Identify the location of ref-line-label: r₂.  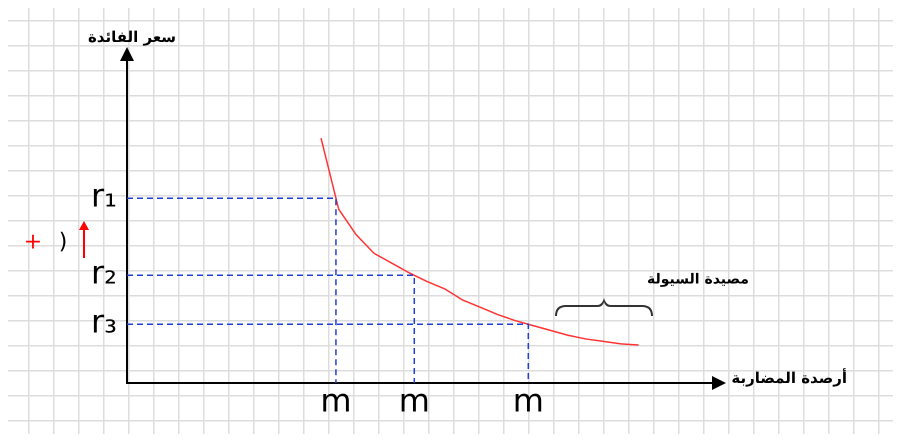
(104, 273).